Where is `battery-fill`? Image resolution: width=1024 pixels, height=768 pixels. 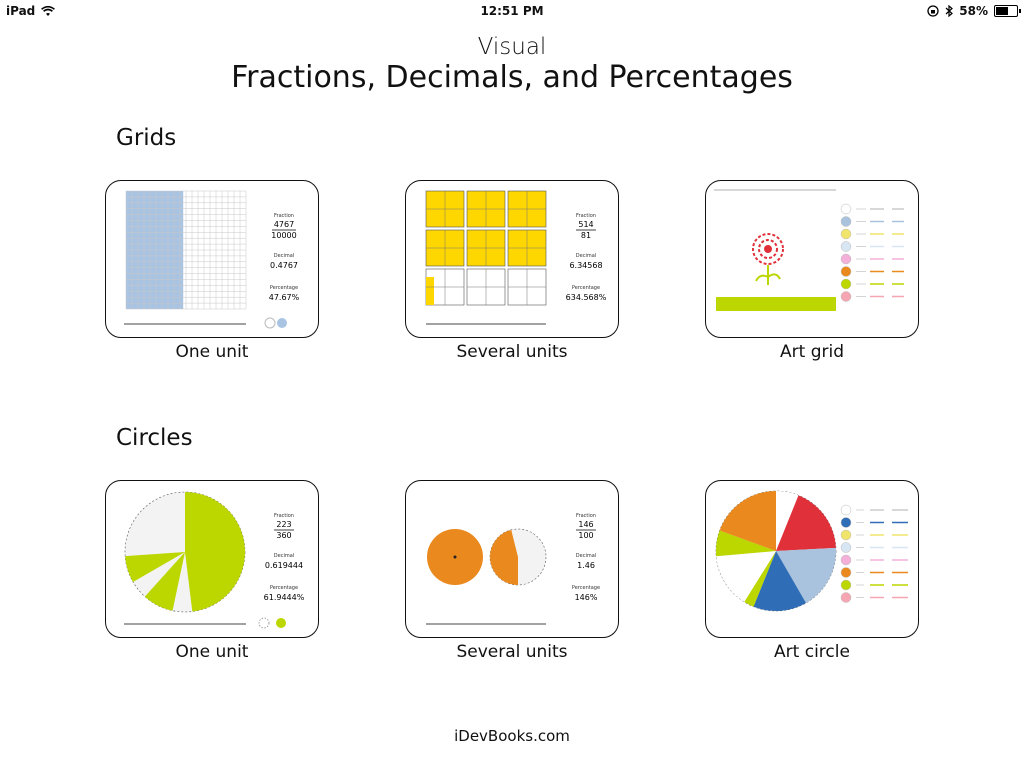
battery-fill is located at coordinates (1002, 11).